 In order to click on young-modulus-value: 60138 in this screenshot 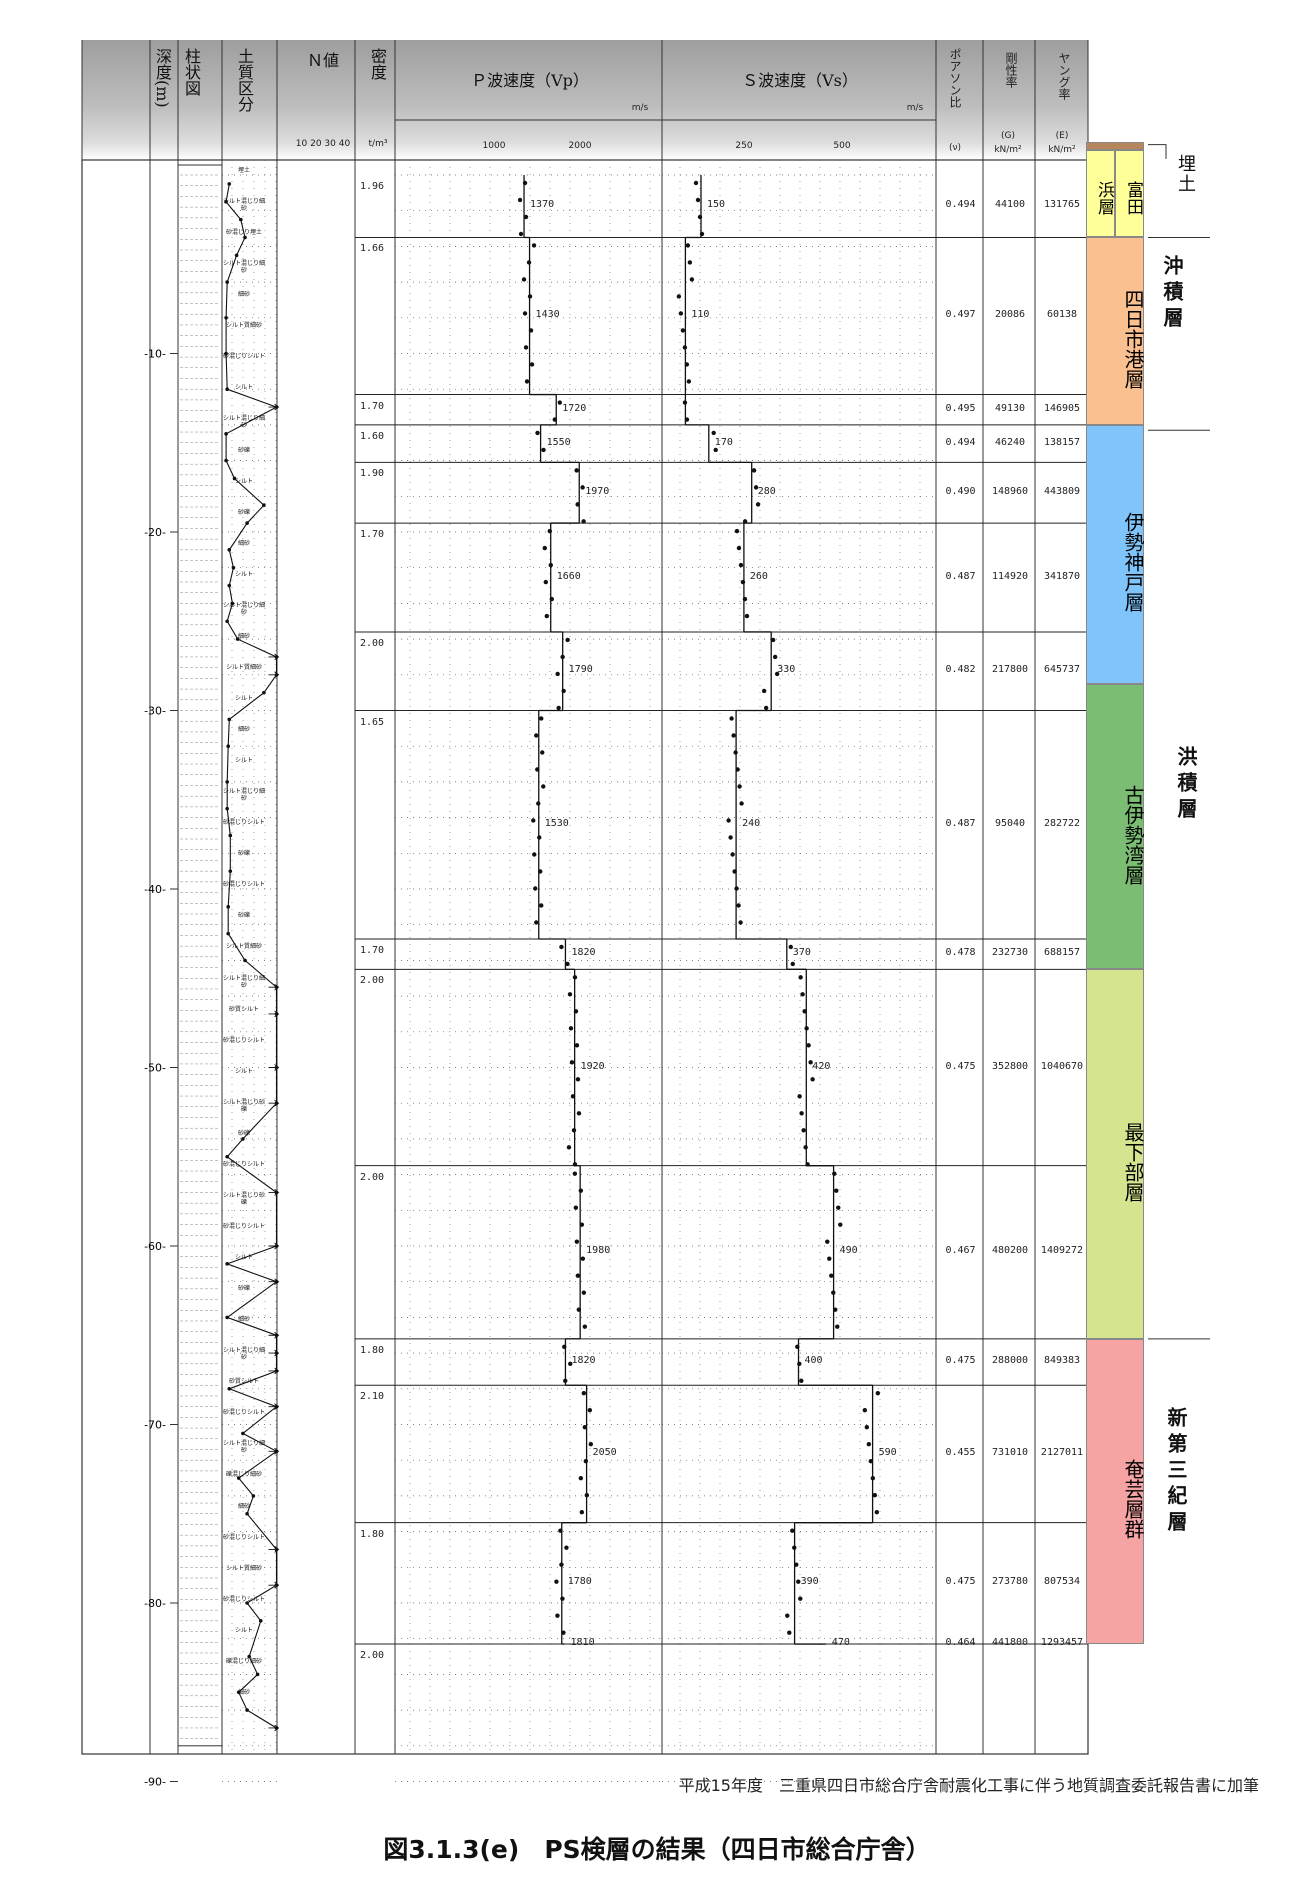, I will do `click(1062, 314)`.